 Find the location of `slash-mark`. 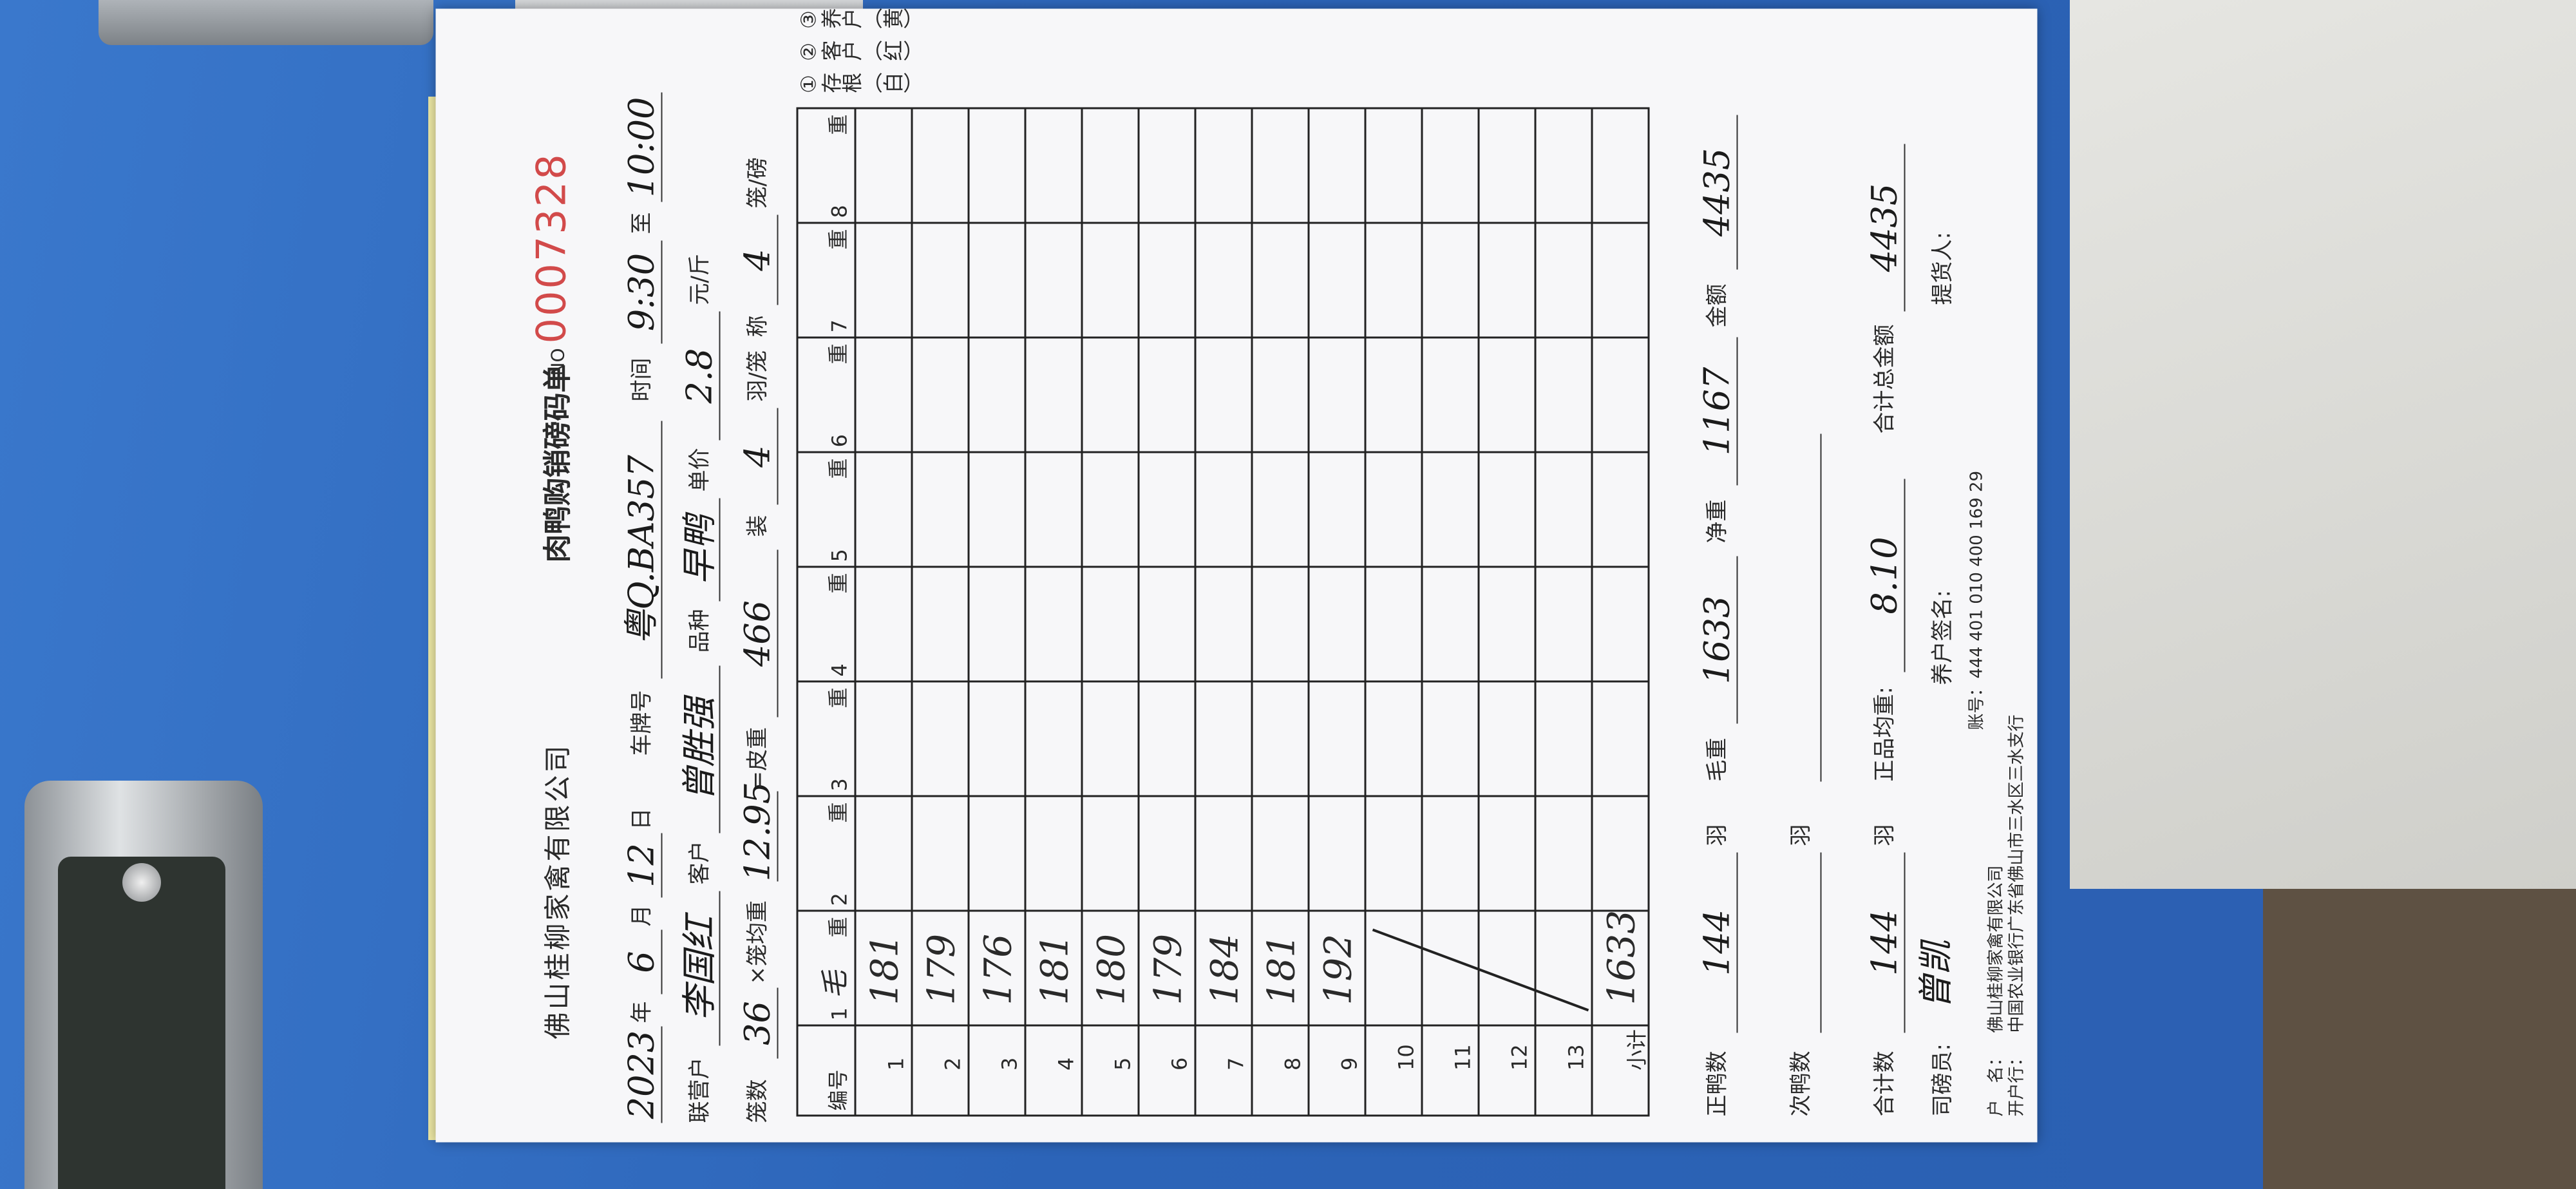

slash-mark is located at coordinates (1481, 969).